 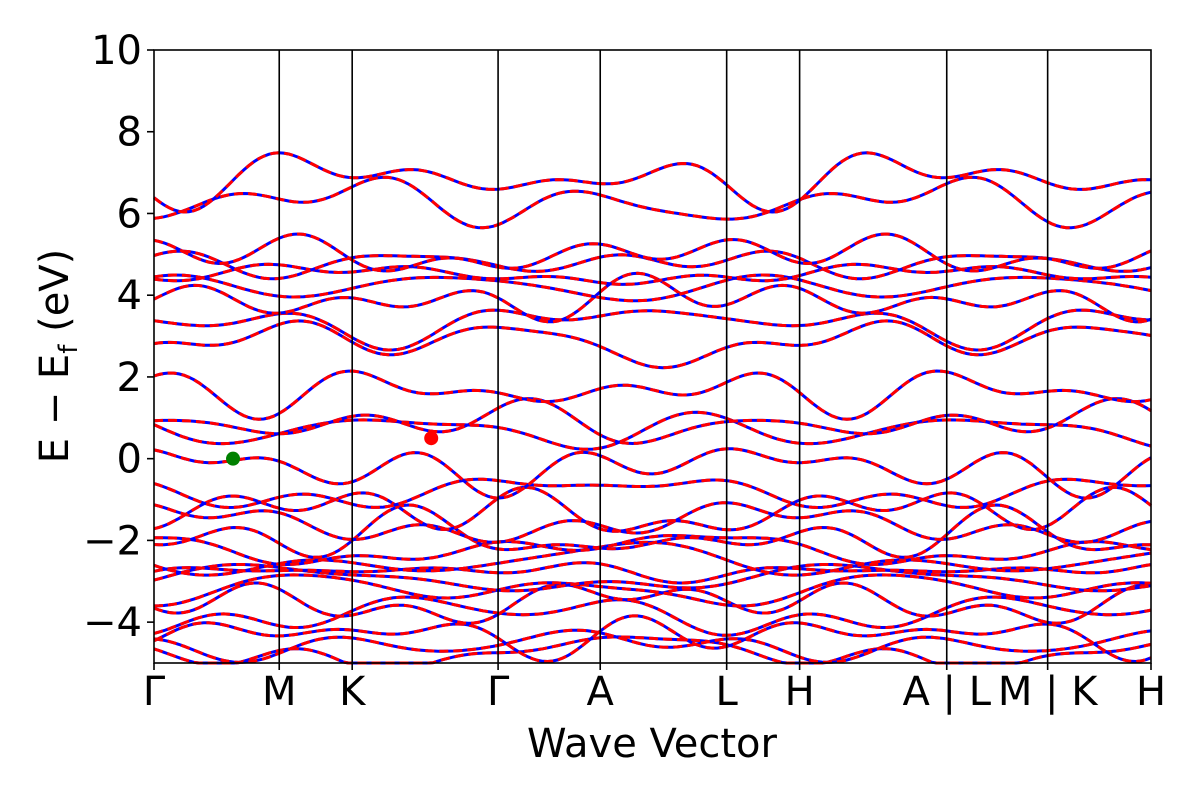 What do you see at coordinates (112, 623) in the screenshot?
I see `y-tick-label: −4` at bounding box center [112, 623].